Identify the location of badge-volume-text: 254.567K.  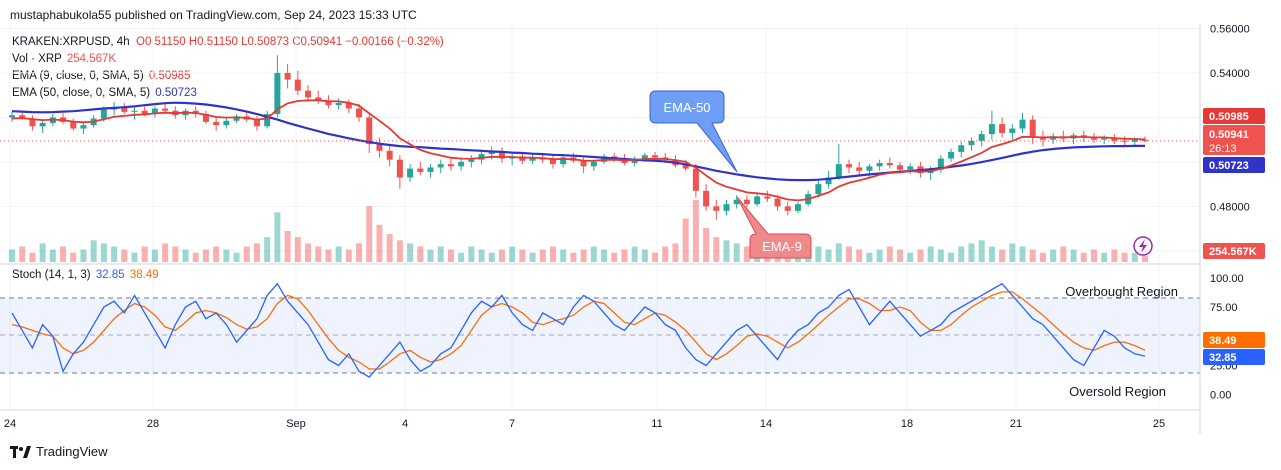
(1233, 252).